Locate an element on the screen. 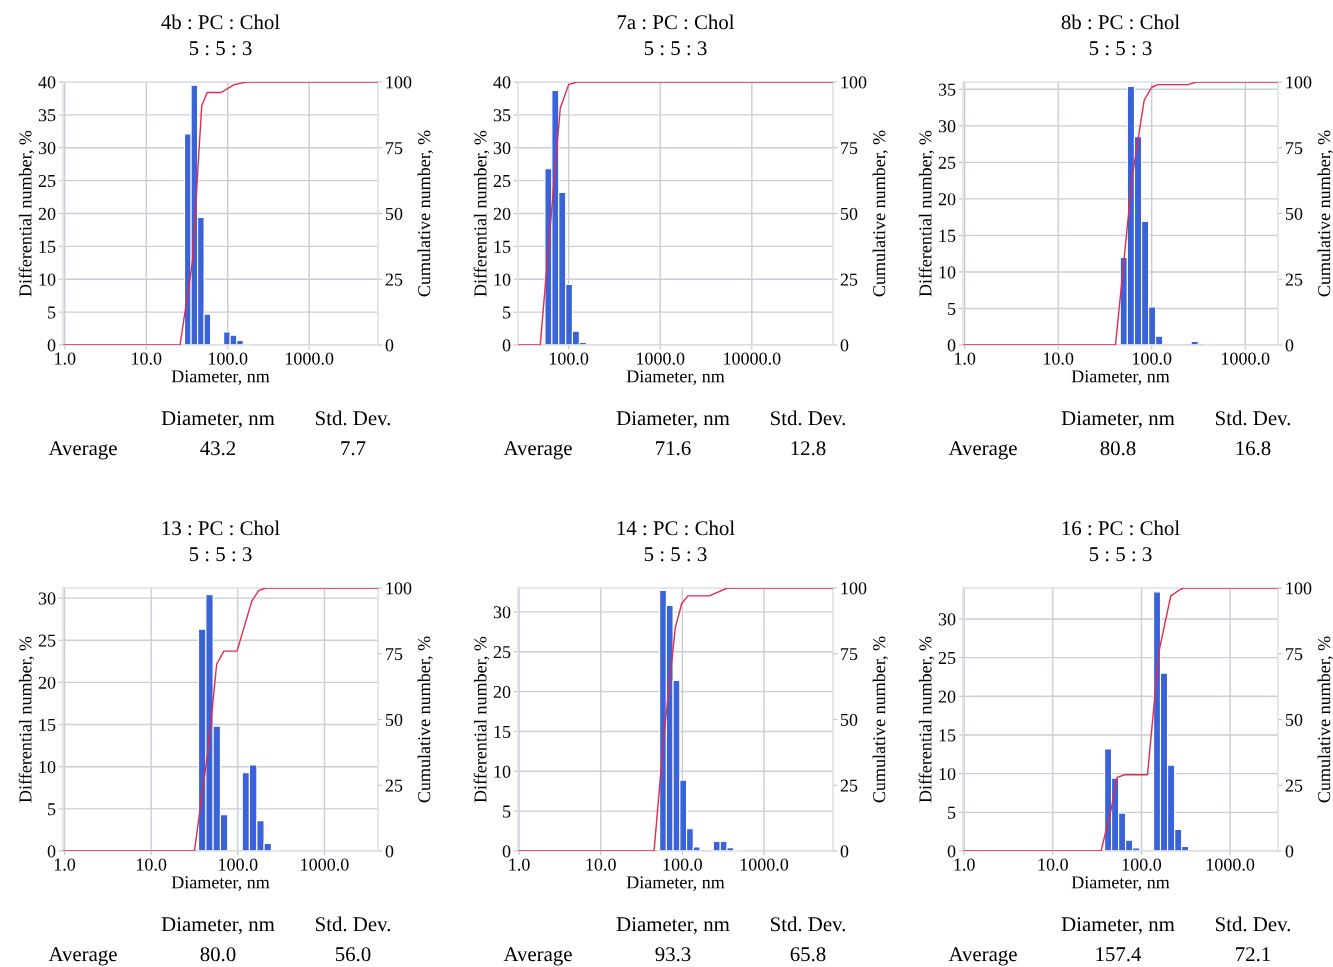 The image size is (1333, 967). y-tick-label: 35 is located at coordinates (502, 115).